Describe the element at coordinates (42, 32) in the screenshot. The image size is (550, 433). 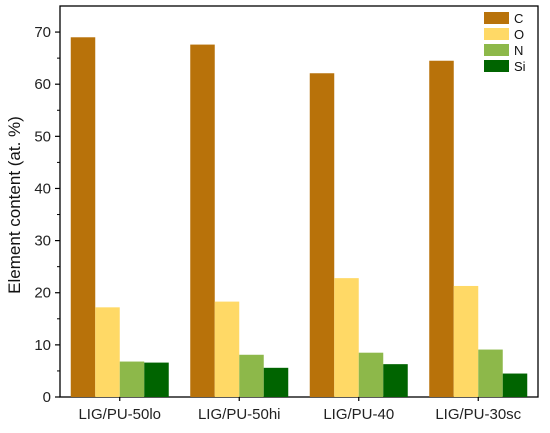
I see `y-tick-label-70: 70` at that location.